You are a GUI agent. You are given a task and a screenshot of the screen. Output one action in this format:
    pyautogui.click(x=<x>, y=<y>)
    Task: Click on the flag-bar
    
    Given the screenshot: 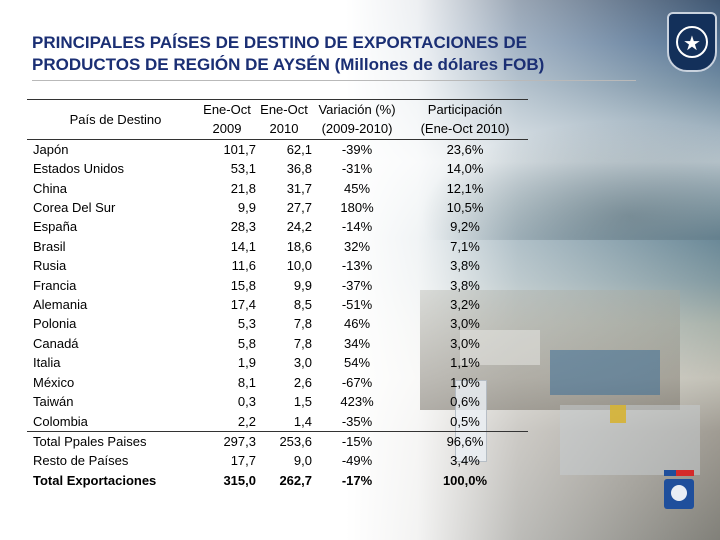 What is the action you would take?
    pyautogui.click(x=679, y=473)
    